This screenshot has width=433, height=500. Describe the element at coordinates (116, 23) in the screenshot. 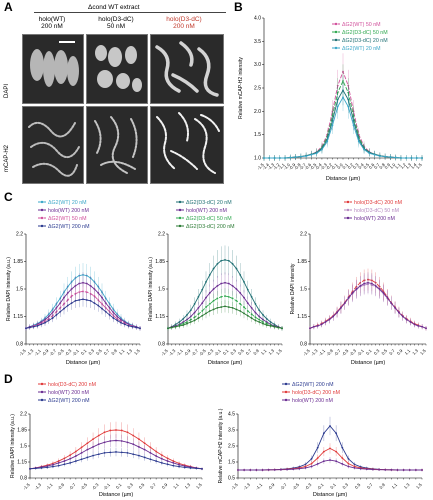

I see `column-label-2: holo(D3-dC) 50 nM` at that location.